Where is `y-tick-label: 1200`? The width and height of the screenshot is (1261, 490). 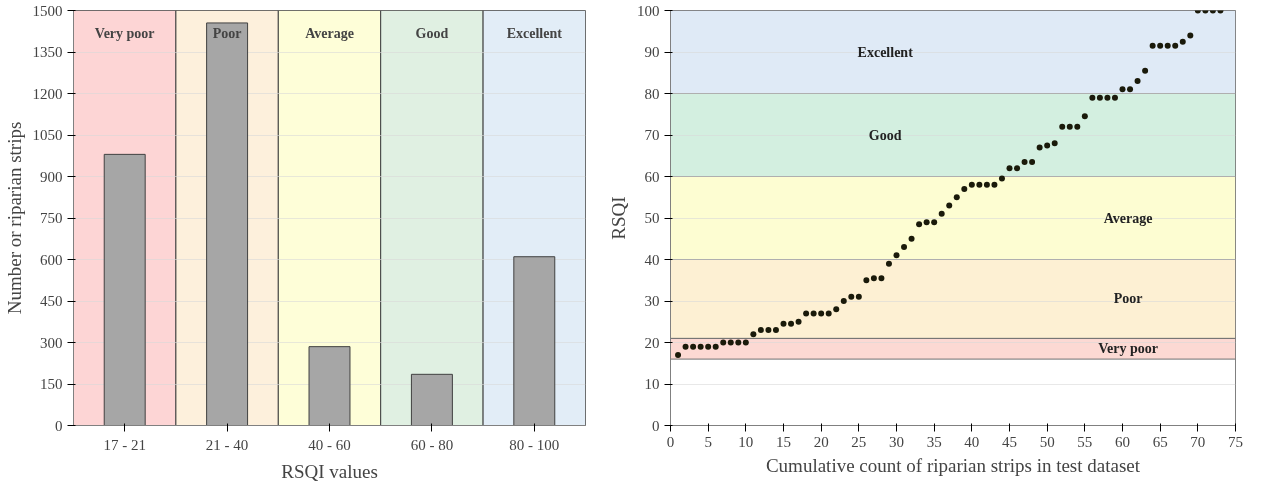
y-tick-label: 1200 is located at coordinates (47, 93).